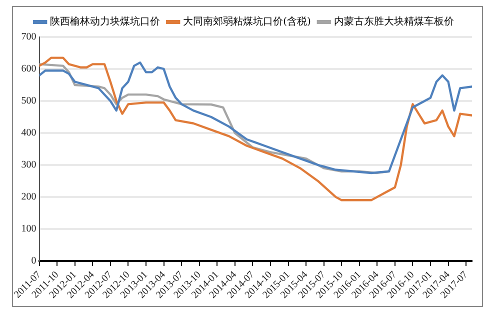  Describe the element at coordinates (28, 69) in the screenshot. I see `y-tick-label: 600` at that location.